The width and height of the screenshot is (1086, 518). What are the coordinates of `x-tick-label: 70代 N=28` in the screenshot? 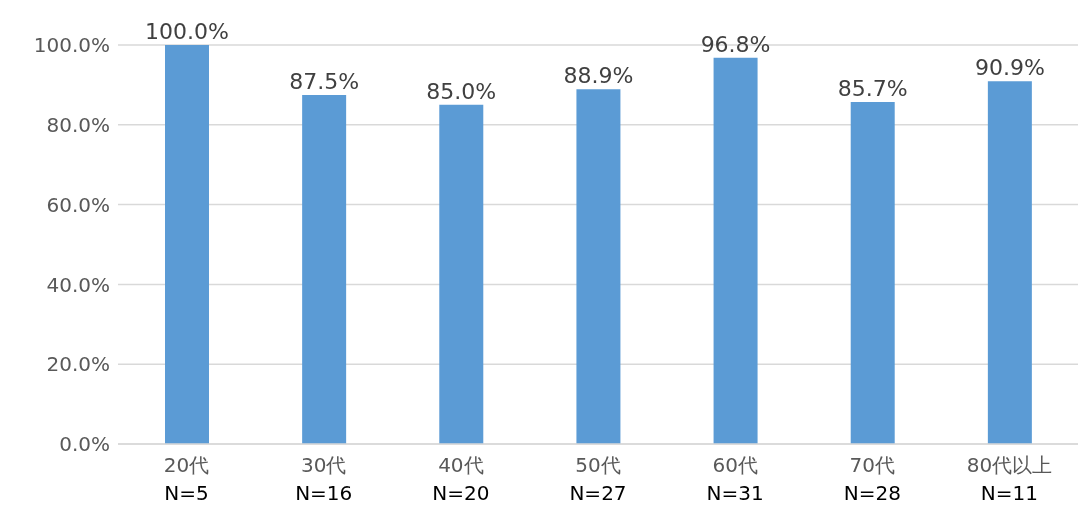 It's located at (872, 479).